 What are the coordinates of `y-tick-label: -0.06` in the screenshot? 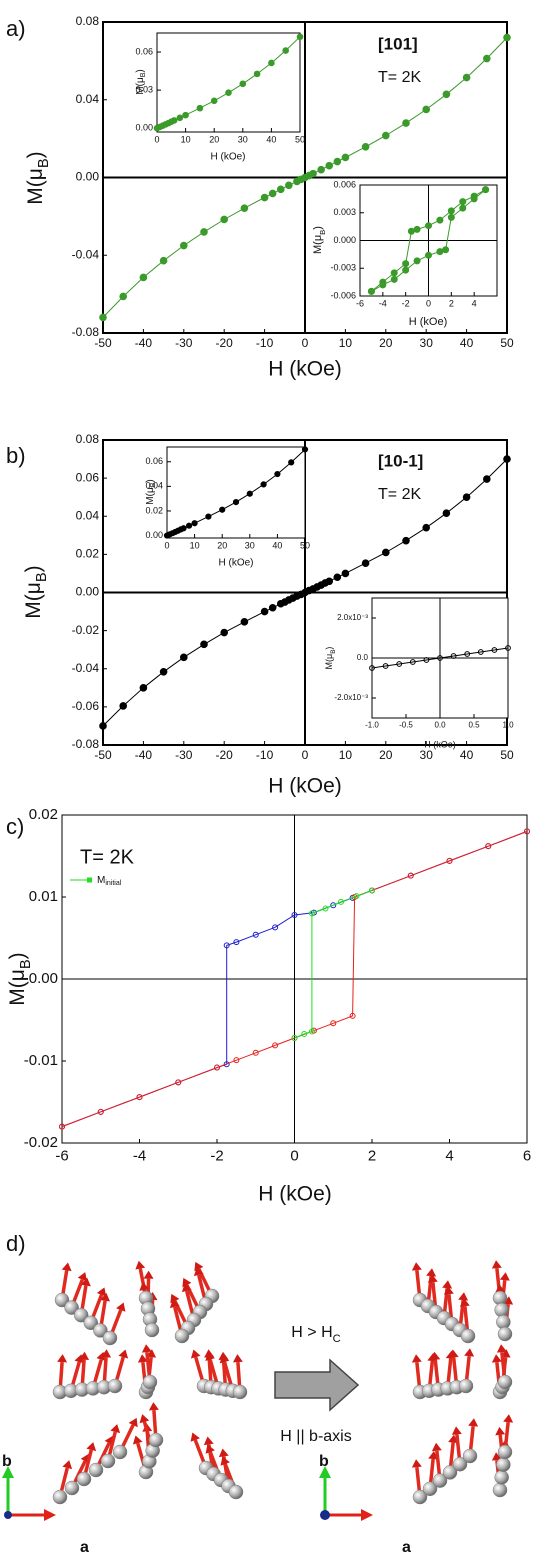 It's located at (86, 706).